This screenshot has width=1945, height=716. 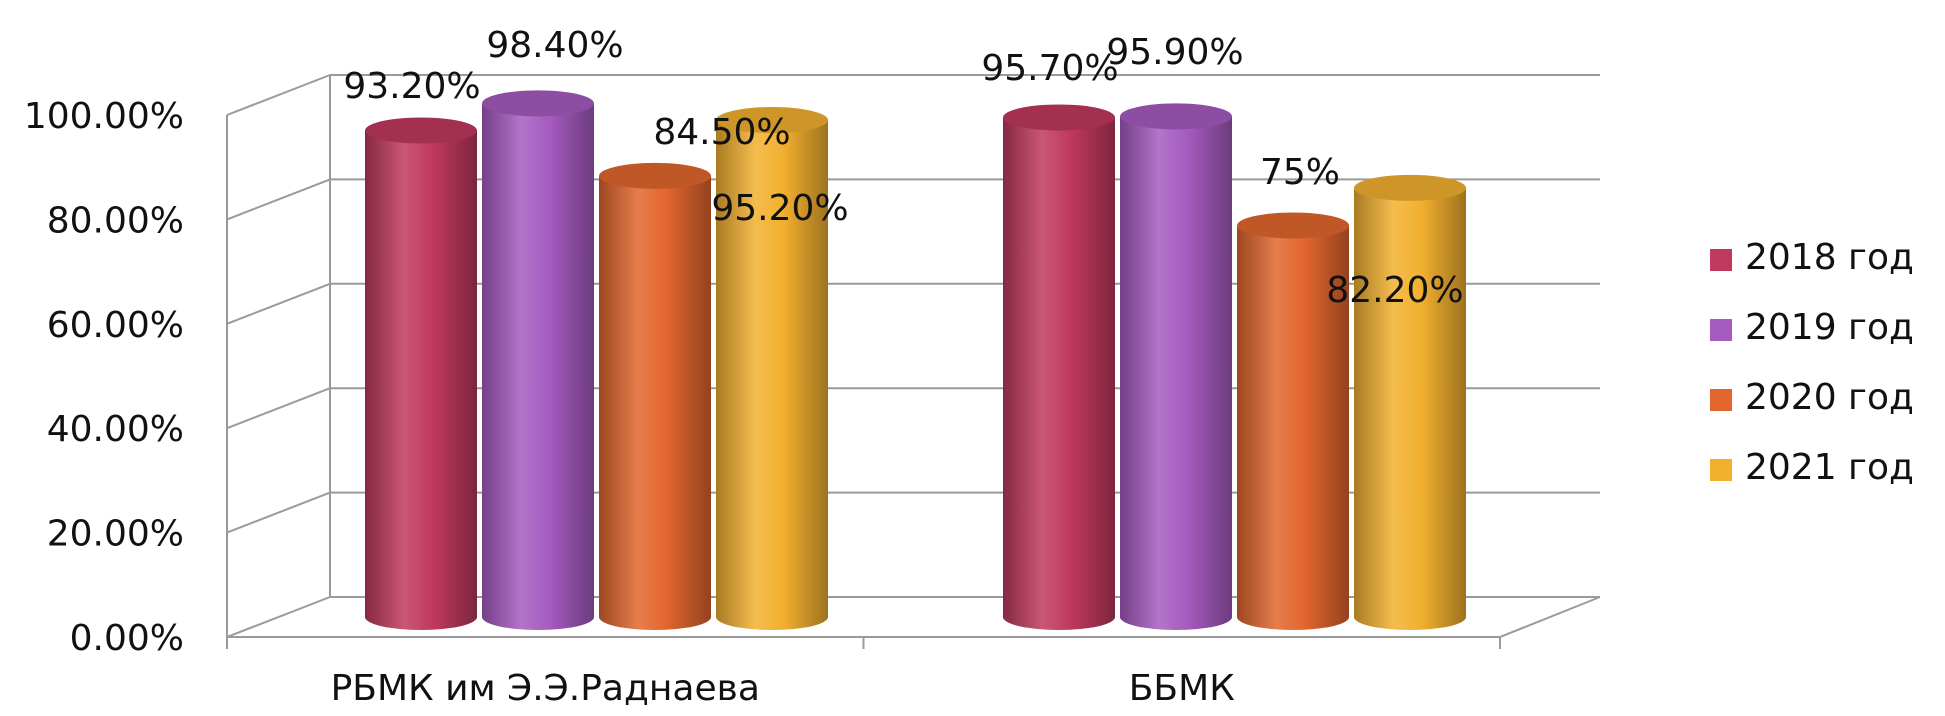 I want to click on y-tick-label: 40.00%, so click(x=115, y=429).